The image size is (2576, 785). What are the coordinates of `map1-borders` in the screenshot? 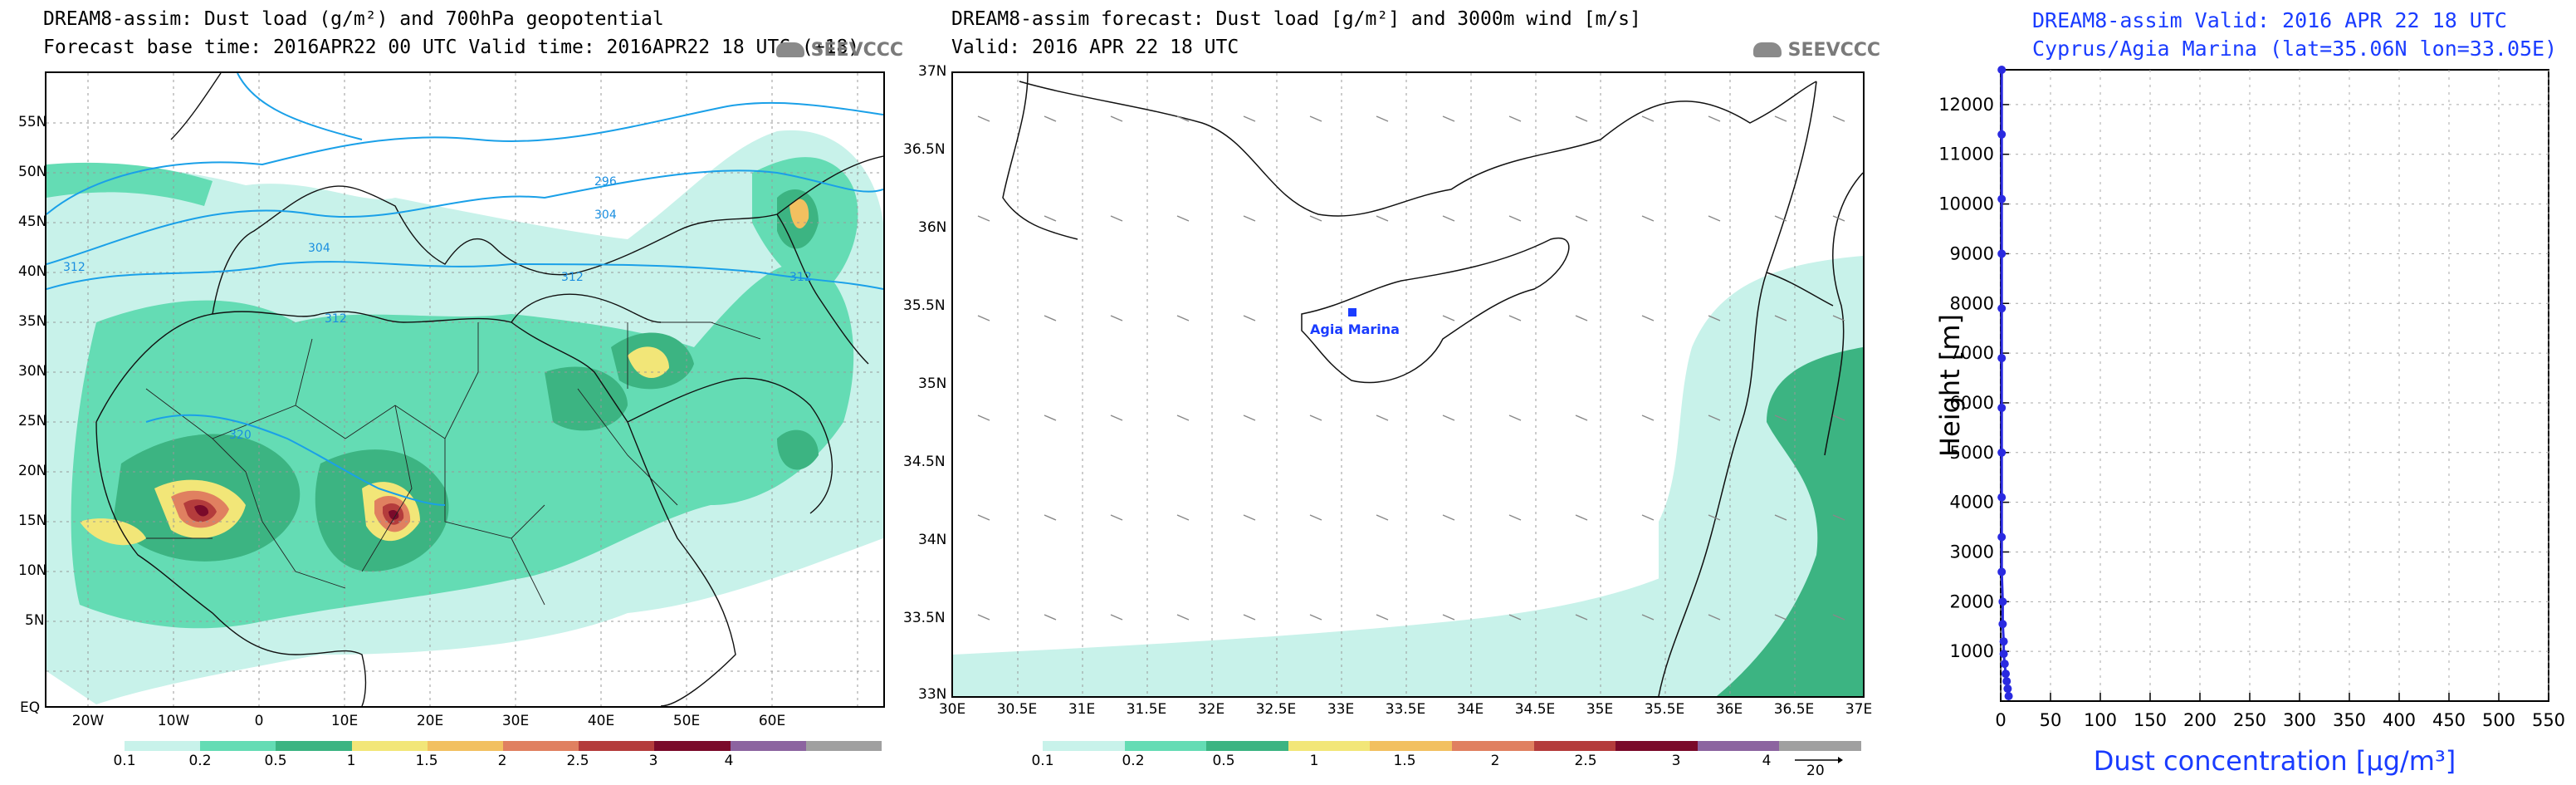 It's located at (453, 463).